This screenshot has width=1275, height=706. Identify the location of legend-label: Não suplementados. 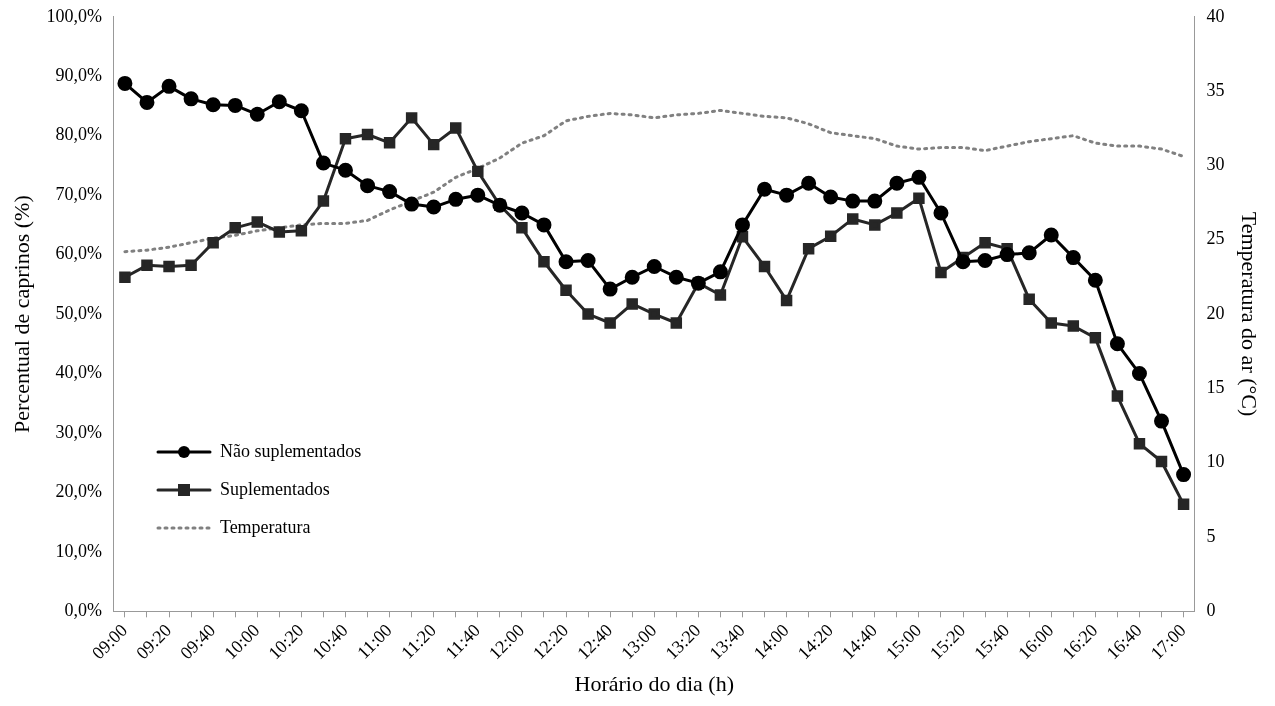
(290, 452).